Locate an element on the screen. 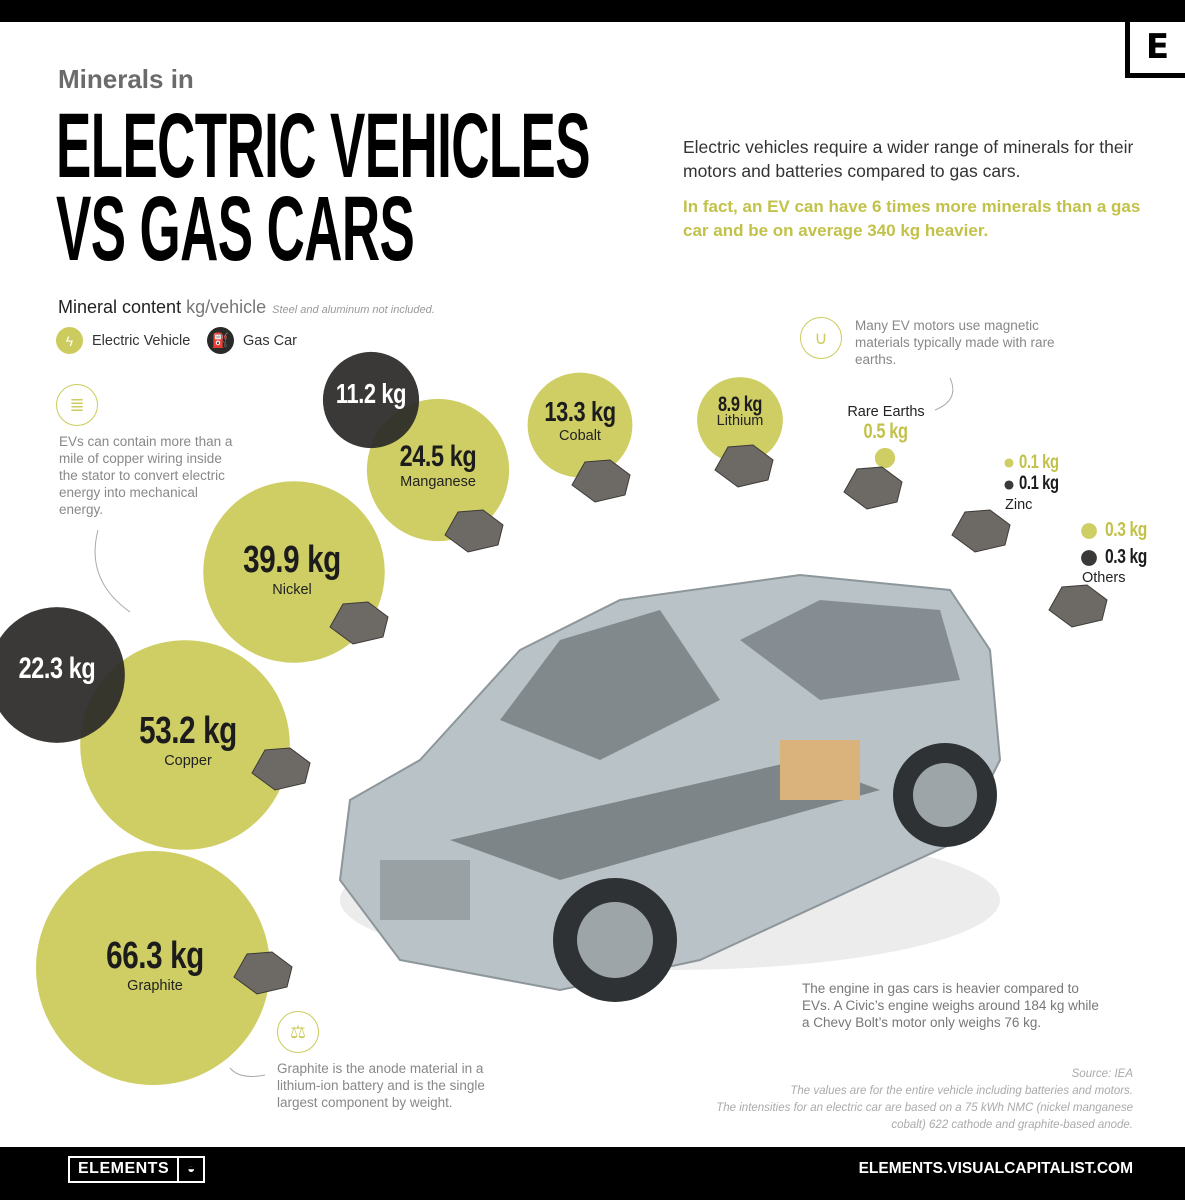 This screenshot has height=1200, width=1185. title-line-2: VS GAS CARS is located at coordinates (235, 229).